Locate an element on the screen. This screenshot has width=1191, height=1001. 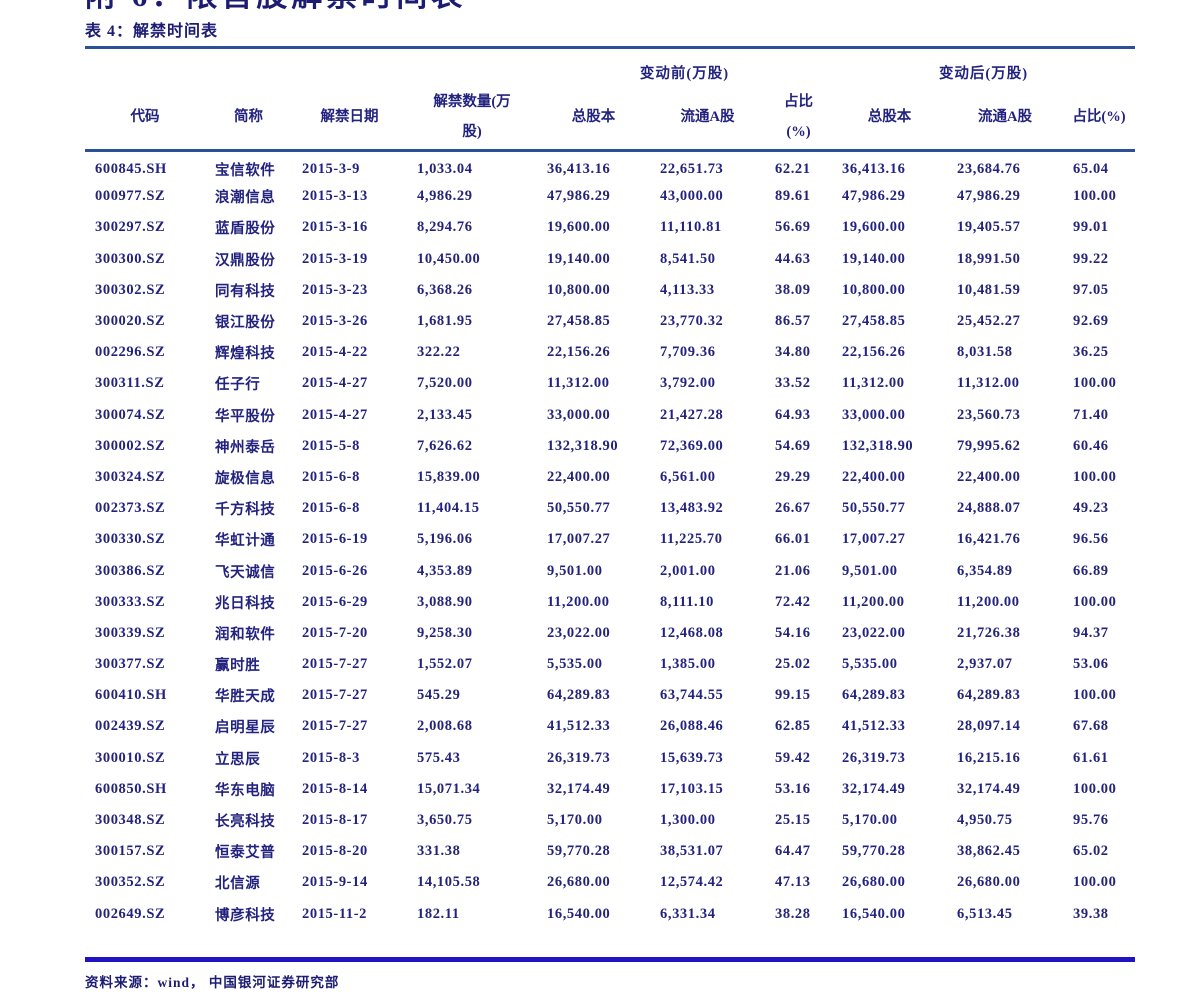
table-cell: 2015-3-19 is located at coordinates (335, 258).